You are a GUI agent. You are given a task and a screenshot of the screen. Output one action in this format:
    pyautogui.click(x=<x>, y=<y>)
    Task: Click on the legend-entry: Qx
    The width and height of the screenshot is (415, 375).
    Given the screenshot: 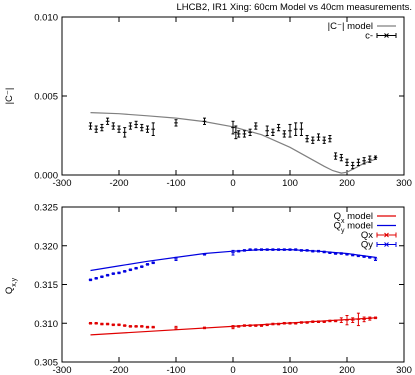 What is the action you would take?
    pyautogui.click(x=379, y=235)
    